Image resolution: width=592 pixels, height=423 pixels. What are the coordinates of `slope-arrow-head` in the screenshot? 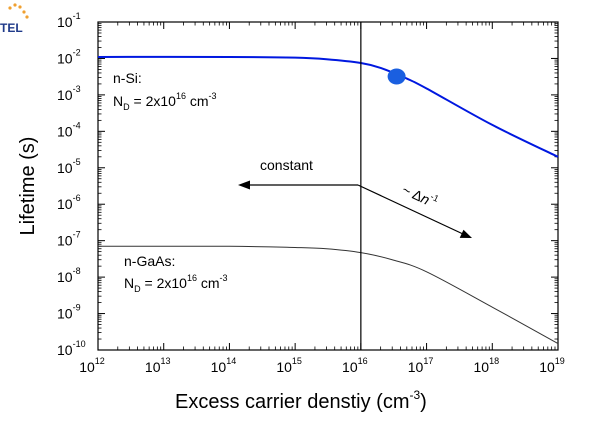 It's located at (465, 233).